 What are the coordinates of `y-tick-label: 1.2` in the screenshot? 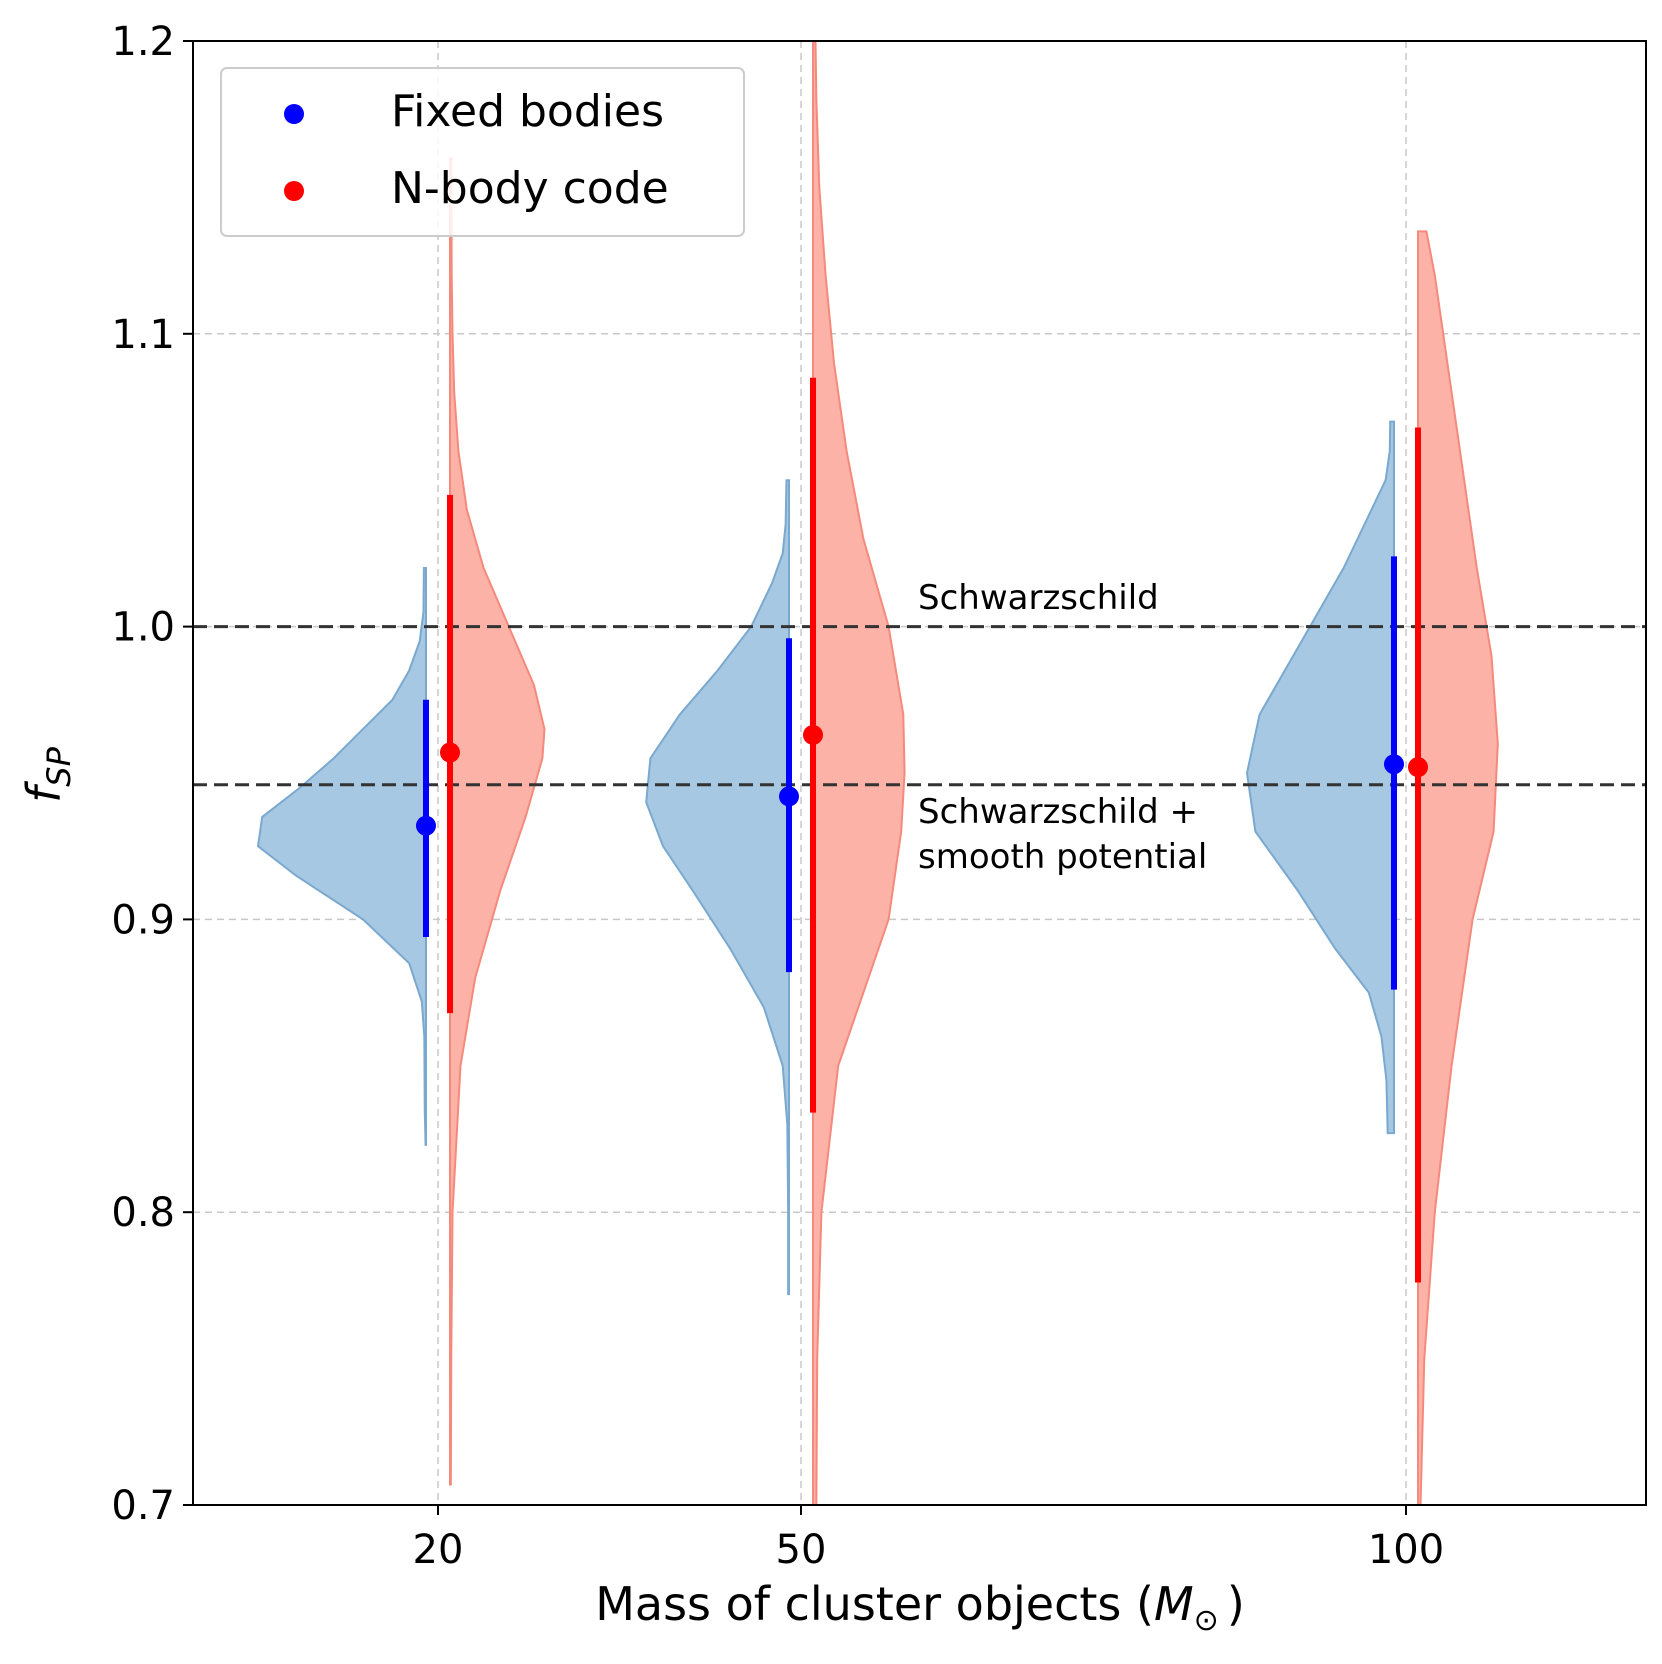 It's located at (143, 42).